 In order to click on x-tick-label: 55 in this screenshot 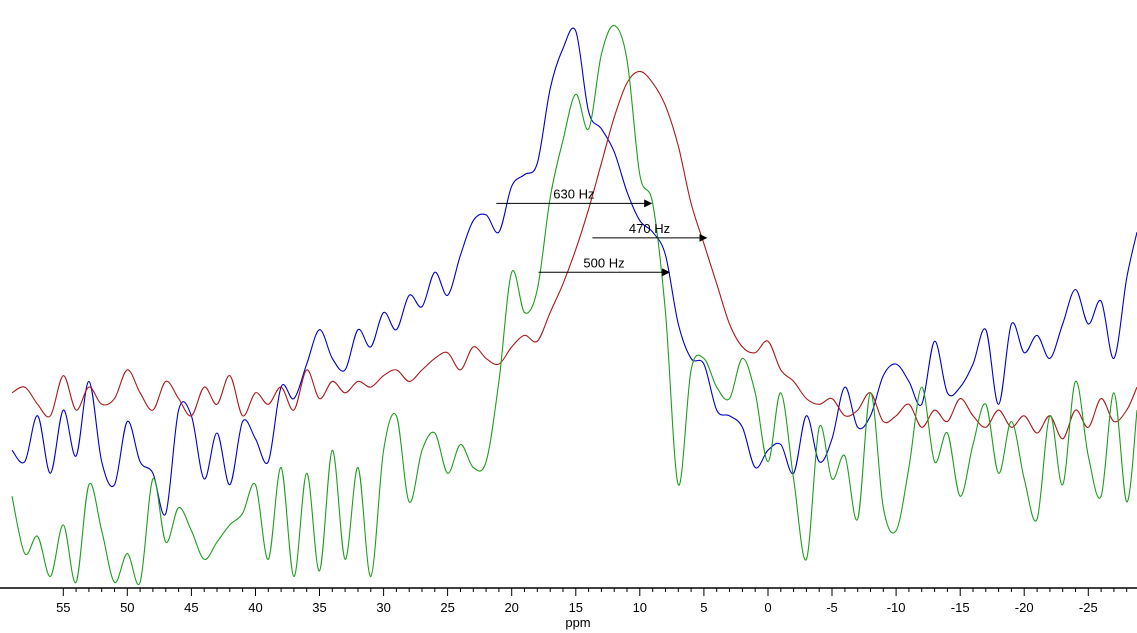, I will do `click(63, 607)`.